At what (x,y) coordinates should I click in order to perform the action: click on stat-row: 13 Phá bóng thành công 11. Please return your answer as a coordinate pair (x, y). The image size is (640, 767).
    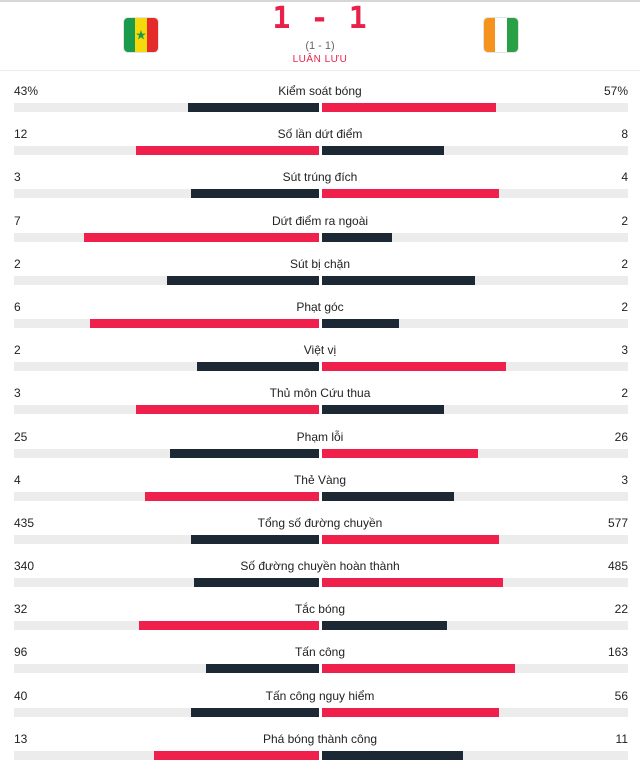
    Looking at the image, I should click on (320, 745).